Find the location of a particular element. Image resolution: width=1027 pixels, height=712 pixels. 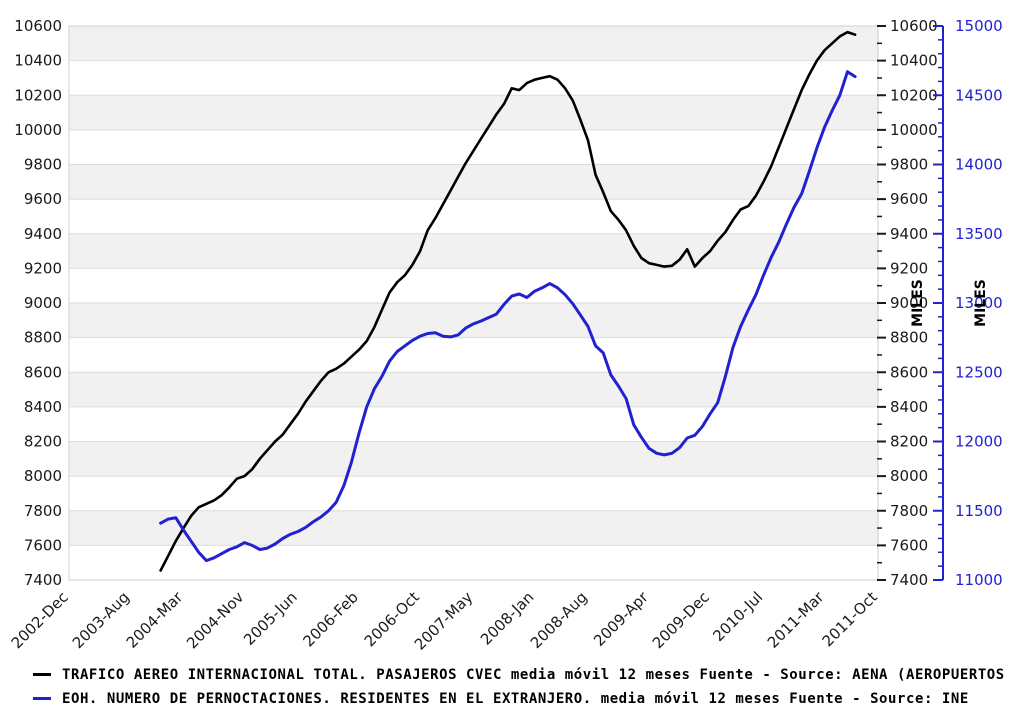

axis-tick-label: 12000 is located at coordinates (979, 442).